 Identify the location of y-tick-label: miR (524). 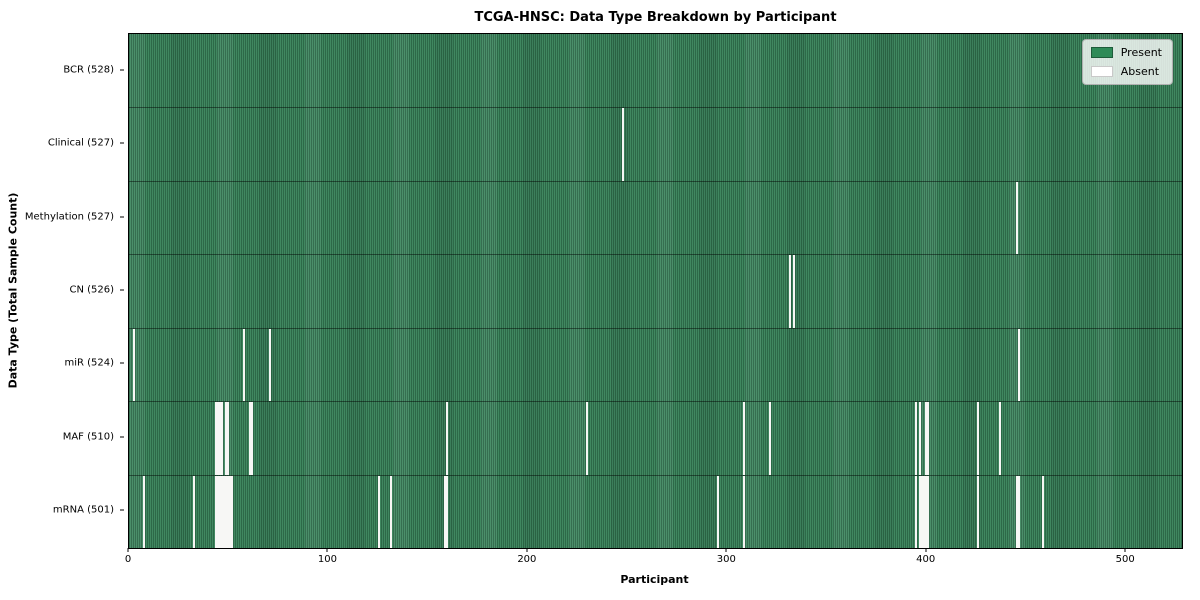
(89, 363).